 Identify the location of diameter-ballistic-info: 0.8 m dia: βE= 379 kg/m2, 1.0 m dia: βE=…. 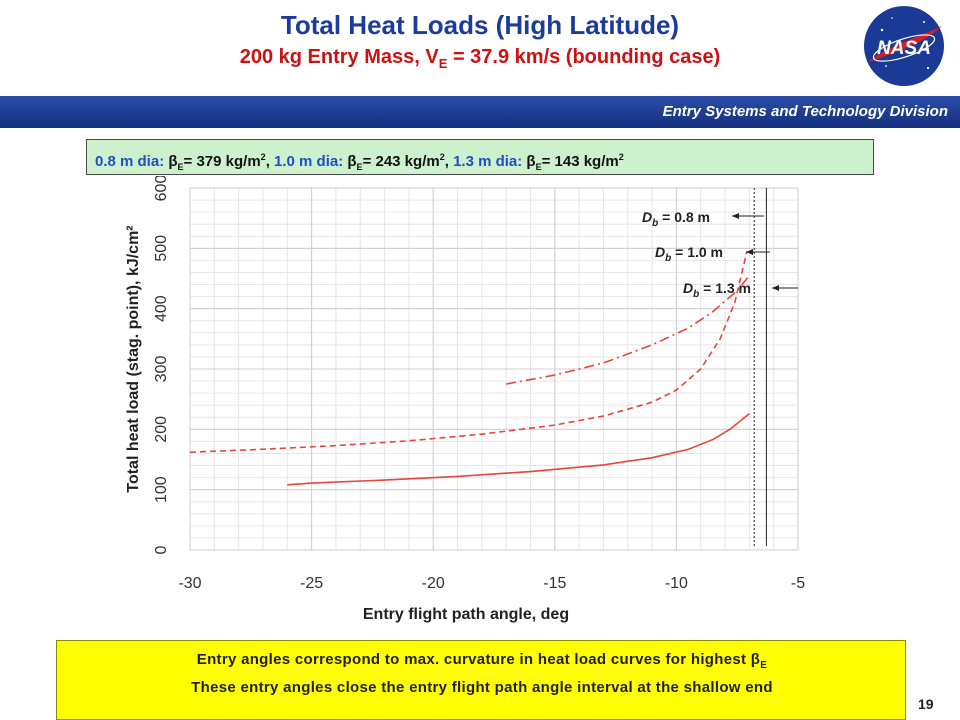
(480, 157).